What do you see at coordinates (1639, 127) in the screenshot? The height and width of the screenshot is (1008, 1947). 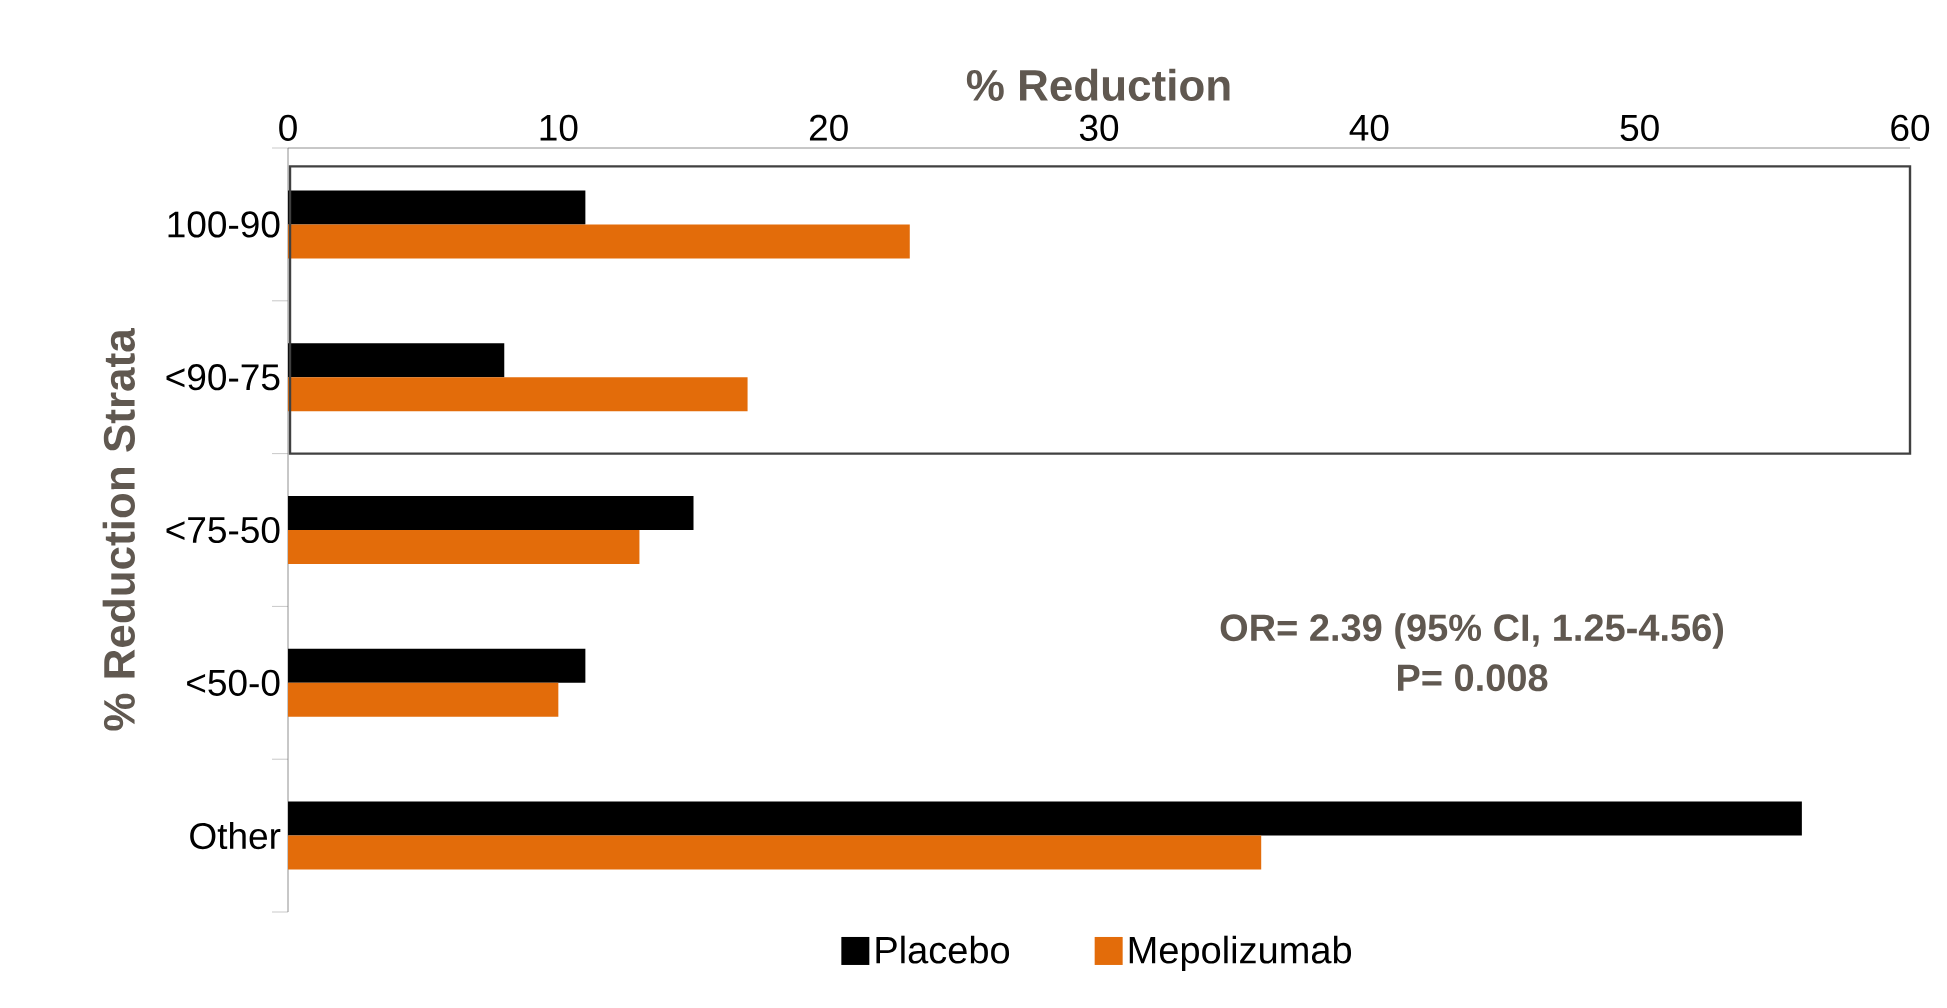 I see `x-tick-label: 50` at bounding box center [1639, 127].